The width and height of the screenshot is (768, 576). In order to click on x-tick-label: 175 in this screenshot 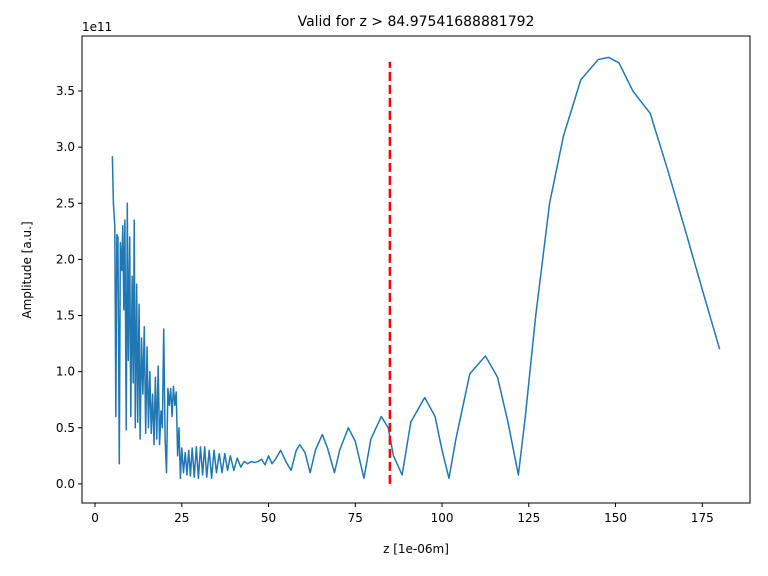, I will do `click(702, 518)`.